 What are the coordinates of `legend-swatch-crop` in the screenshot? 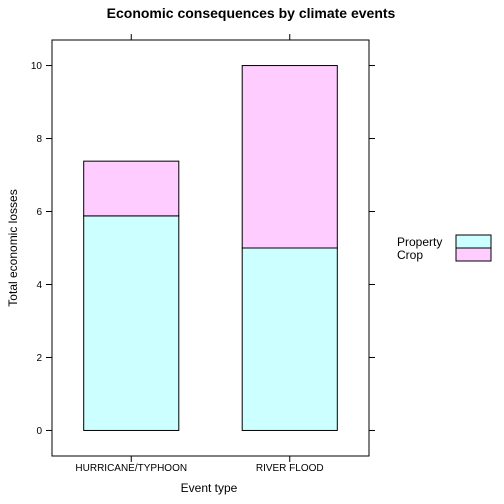 It's located at (473, 254).